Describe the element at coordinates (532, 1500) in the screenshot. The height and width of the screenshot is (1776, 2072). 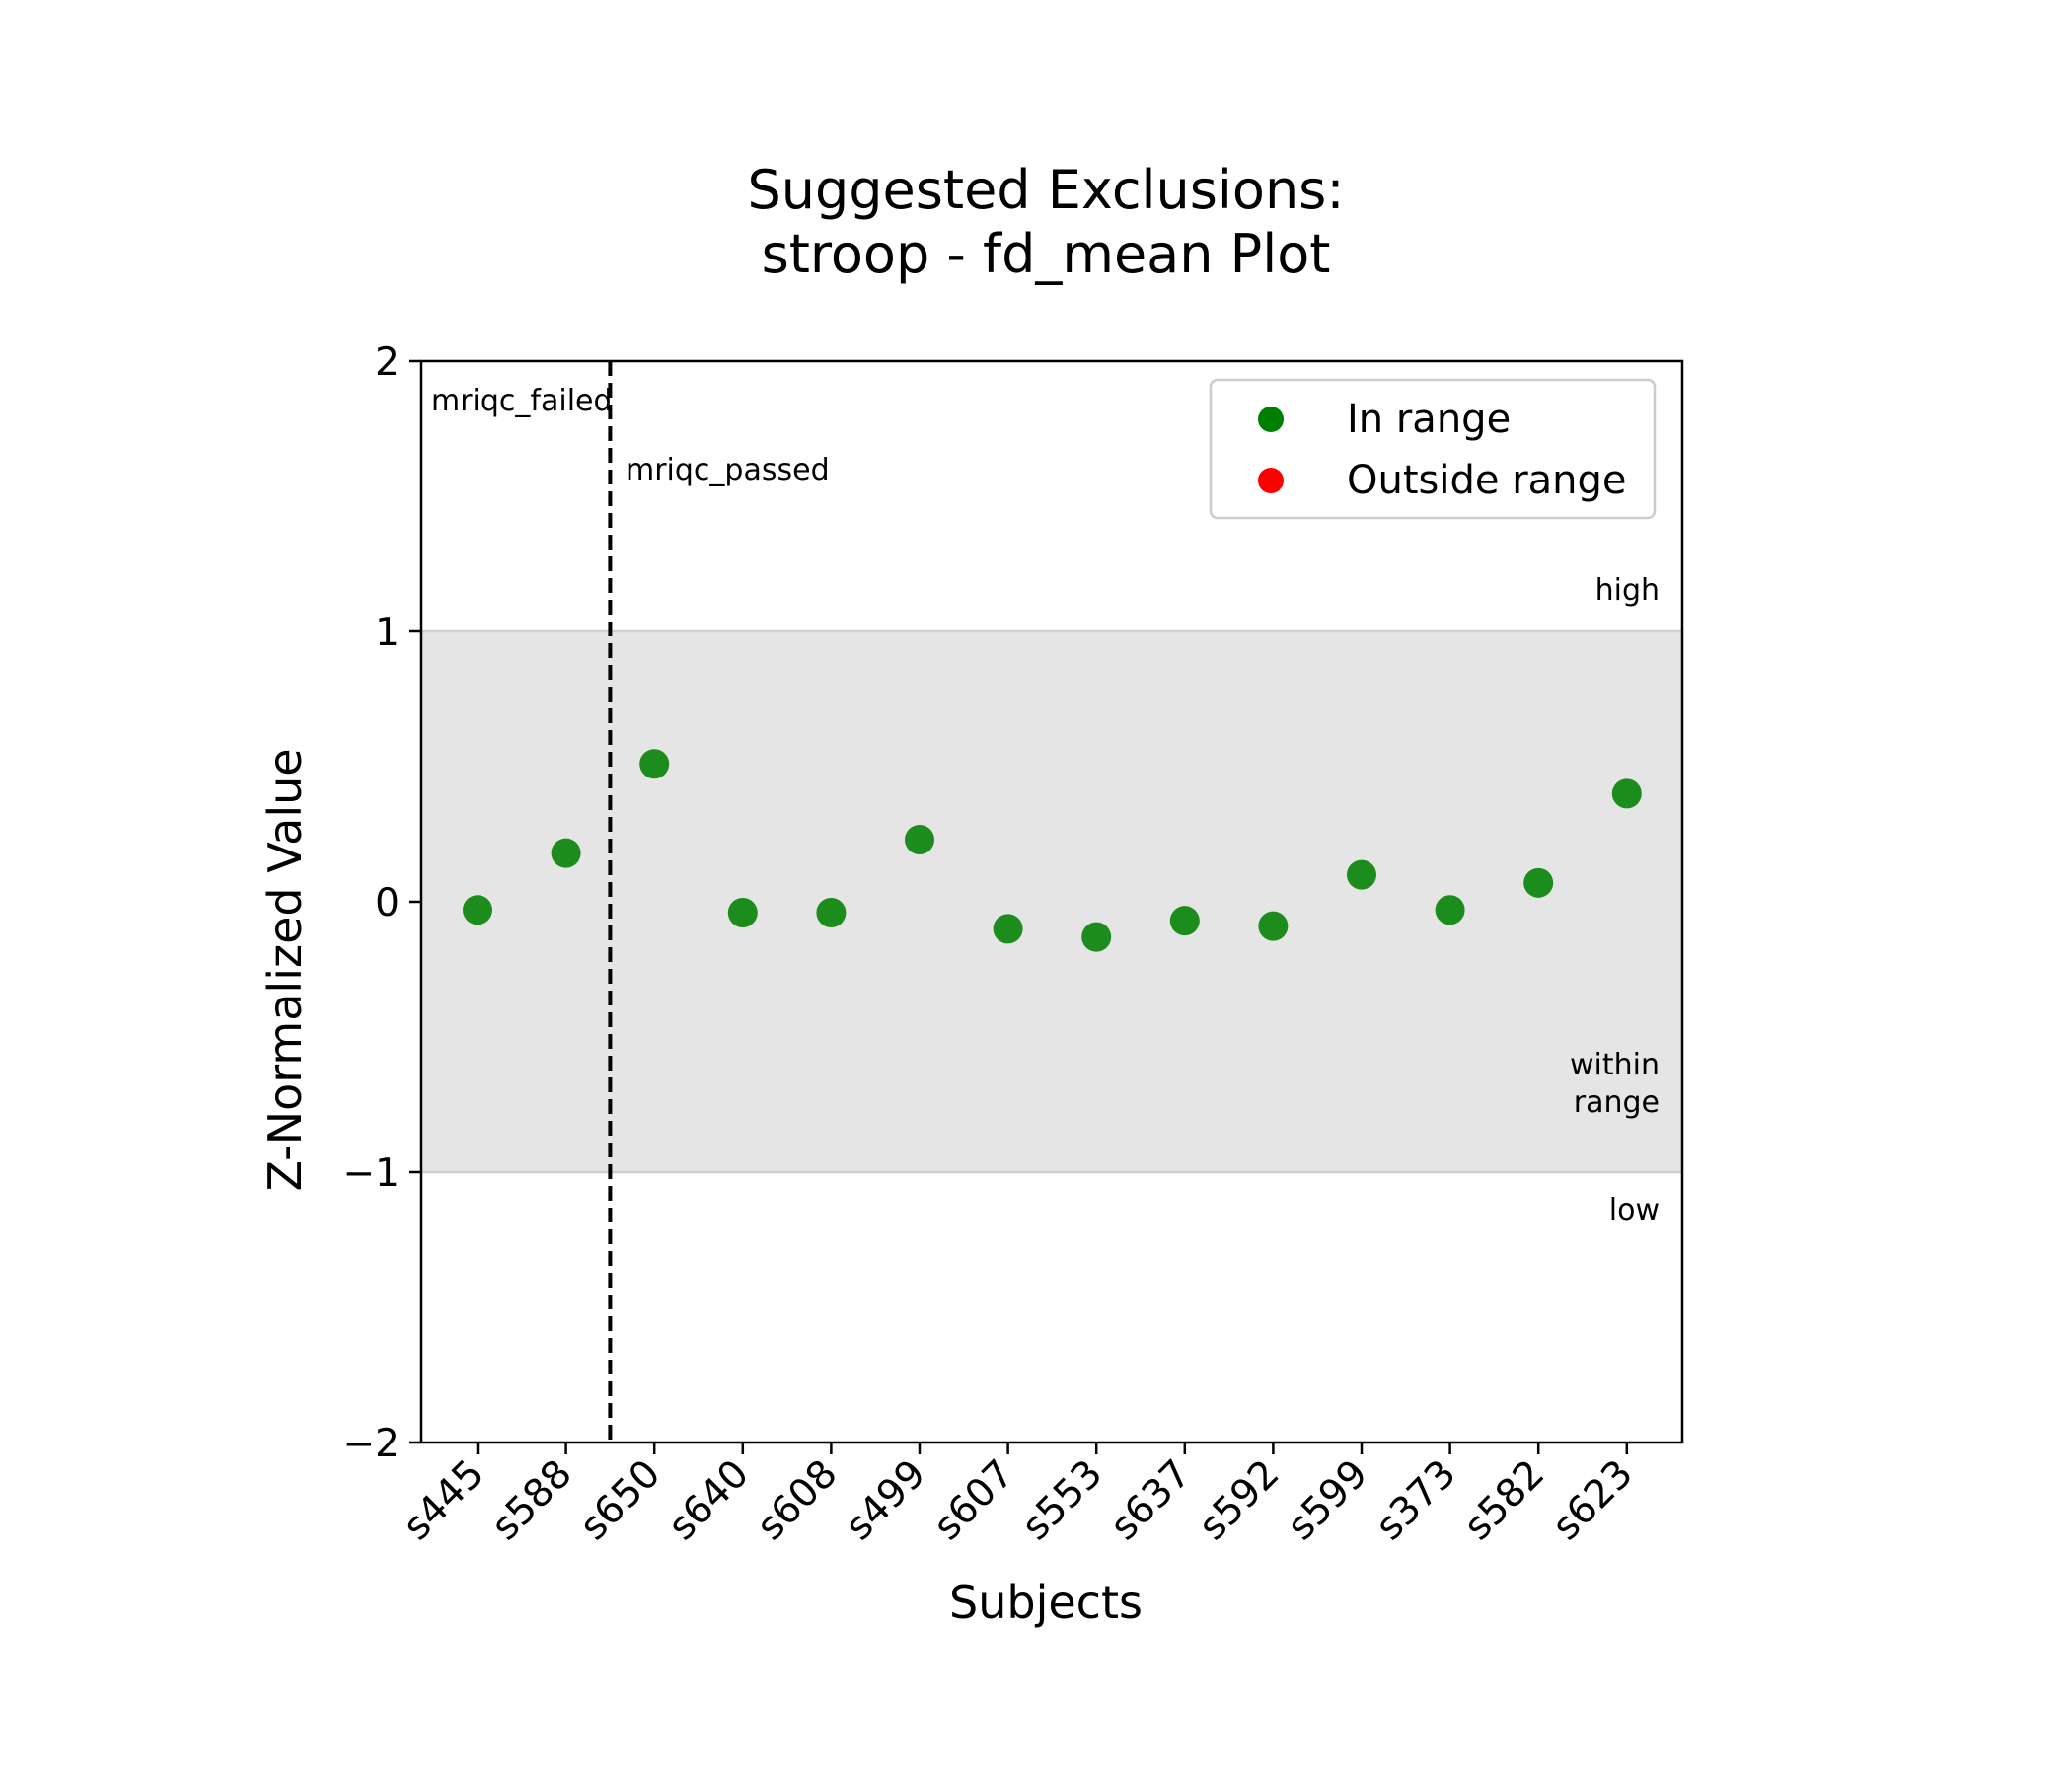
I see `x-tick-label: s588` at that location.